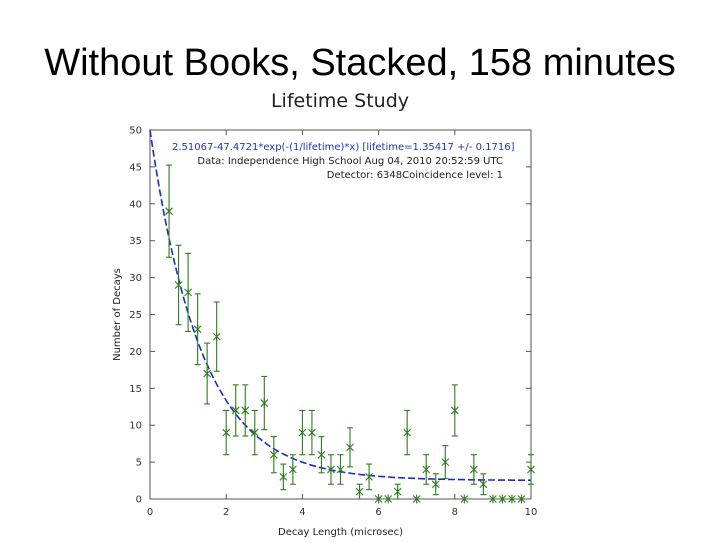 The height and width of the screenshot is (543, 720). I want to click on y-tick-label: 50, so click(135, 131).